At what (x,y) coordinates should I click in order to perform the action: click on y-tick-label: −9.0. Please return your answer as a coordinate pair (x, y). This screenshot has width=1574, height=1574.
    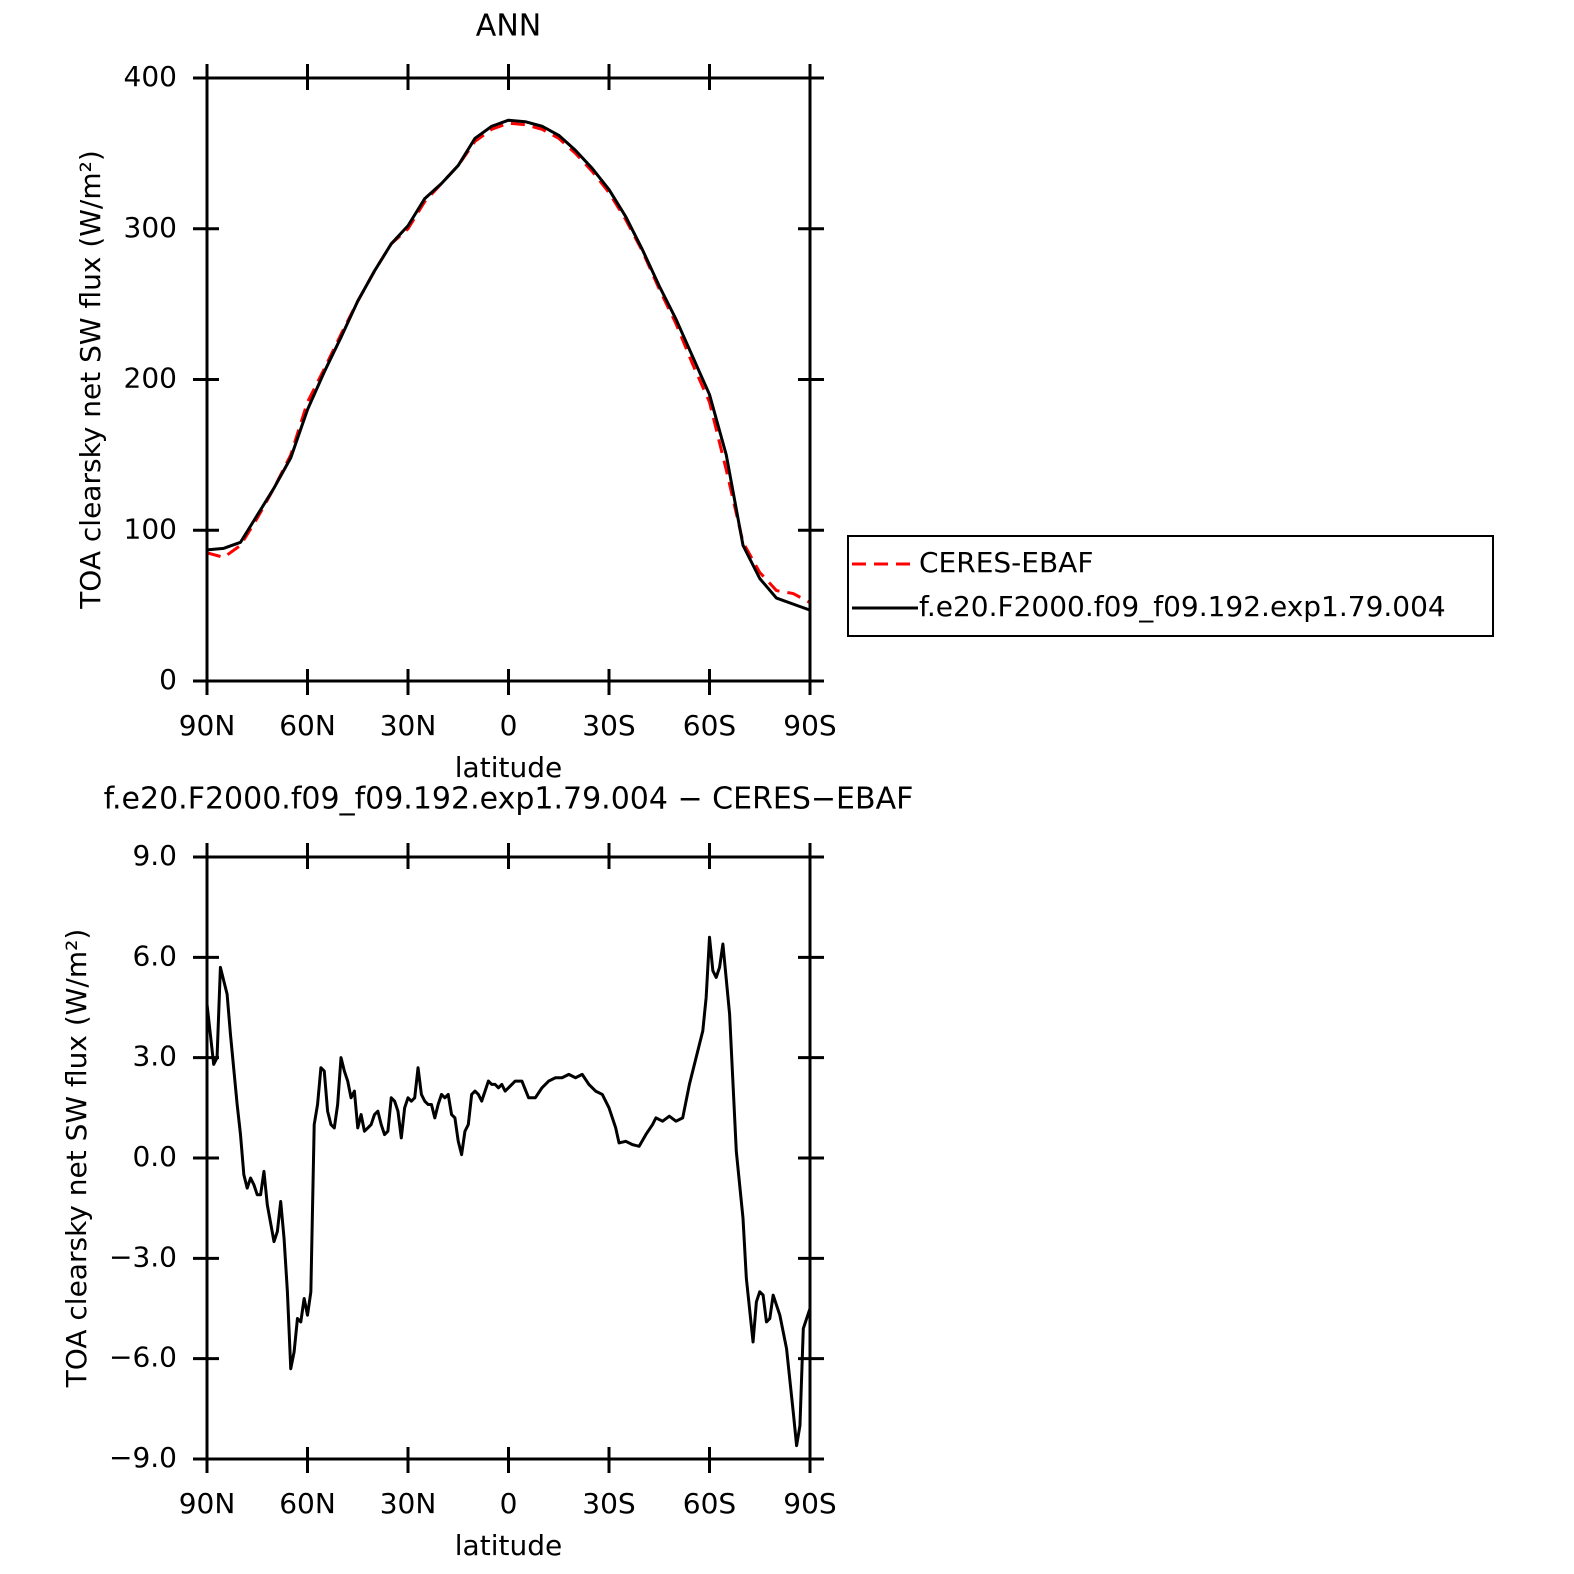
    Looking at the image, I should click on (143, 1457).